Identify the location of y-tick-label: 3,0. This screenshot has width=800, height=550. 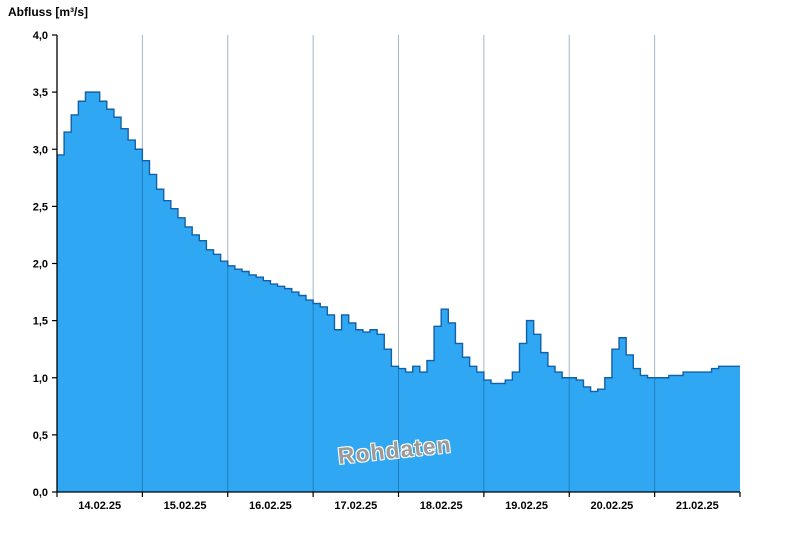
(40, 150).